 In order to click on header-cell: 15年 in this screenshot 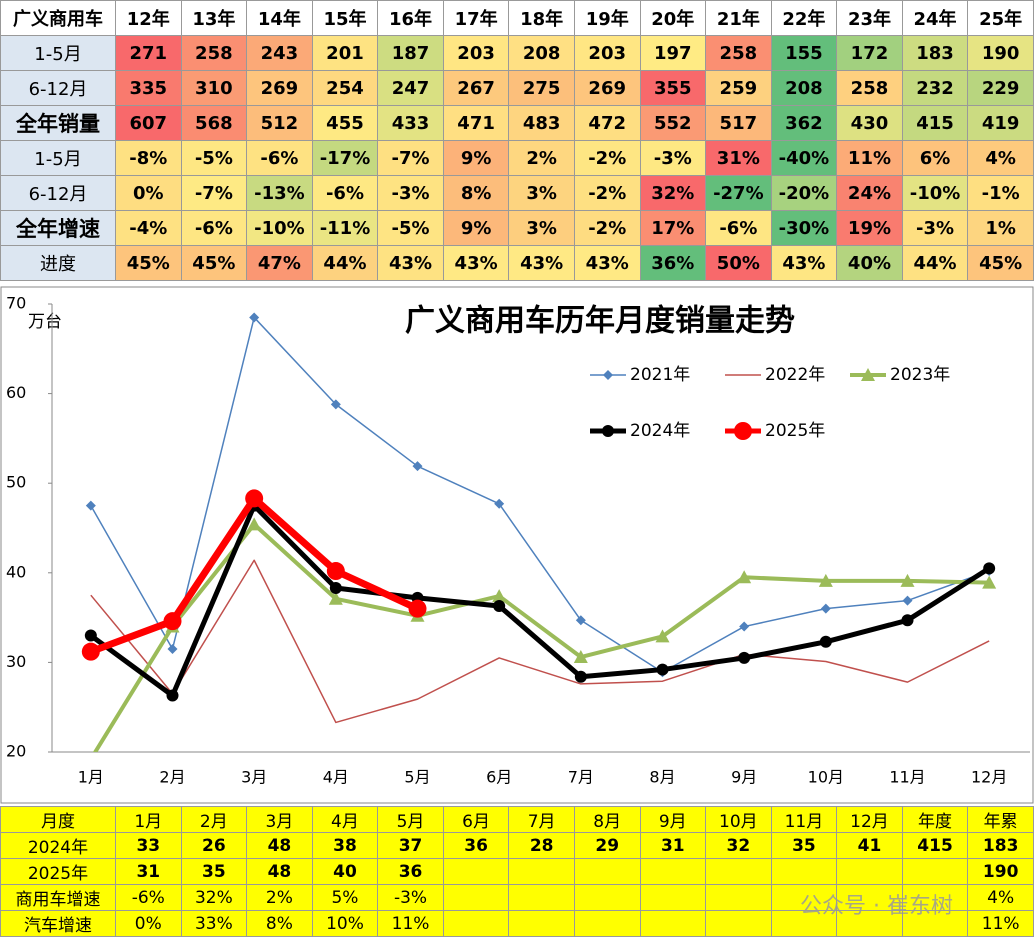, I will do `click(345, 18)`.